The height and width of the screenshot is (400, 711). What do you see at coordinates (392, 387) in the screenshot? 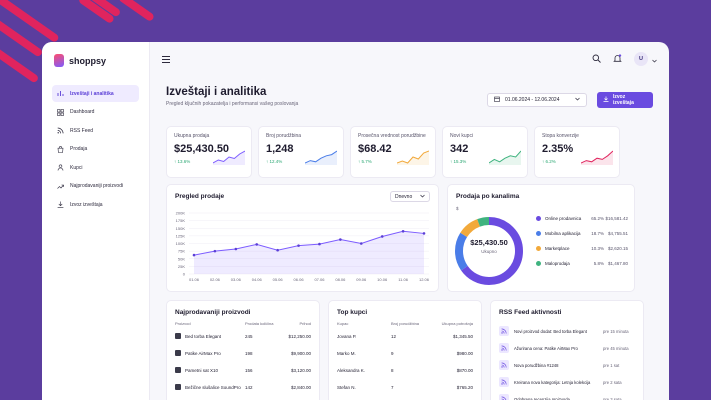
I see `customer-orders: 7` at bounding box center [392, 387].